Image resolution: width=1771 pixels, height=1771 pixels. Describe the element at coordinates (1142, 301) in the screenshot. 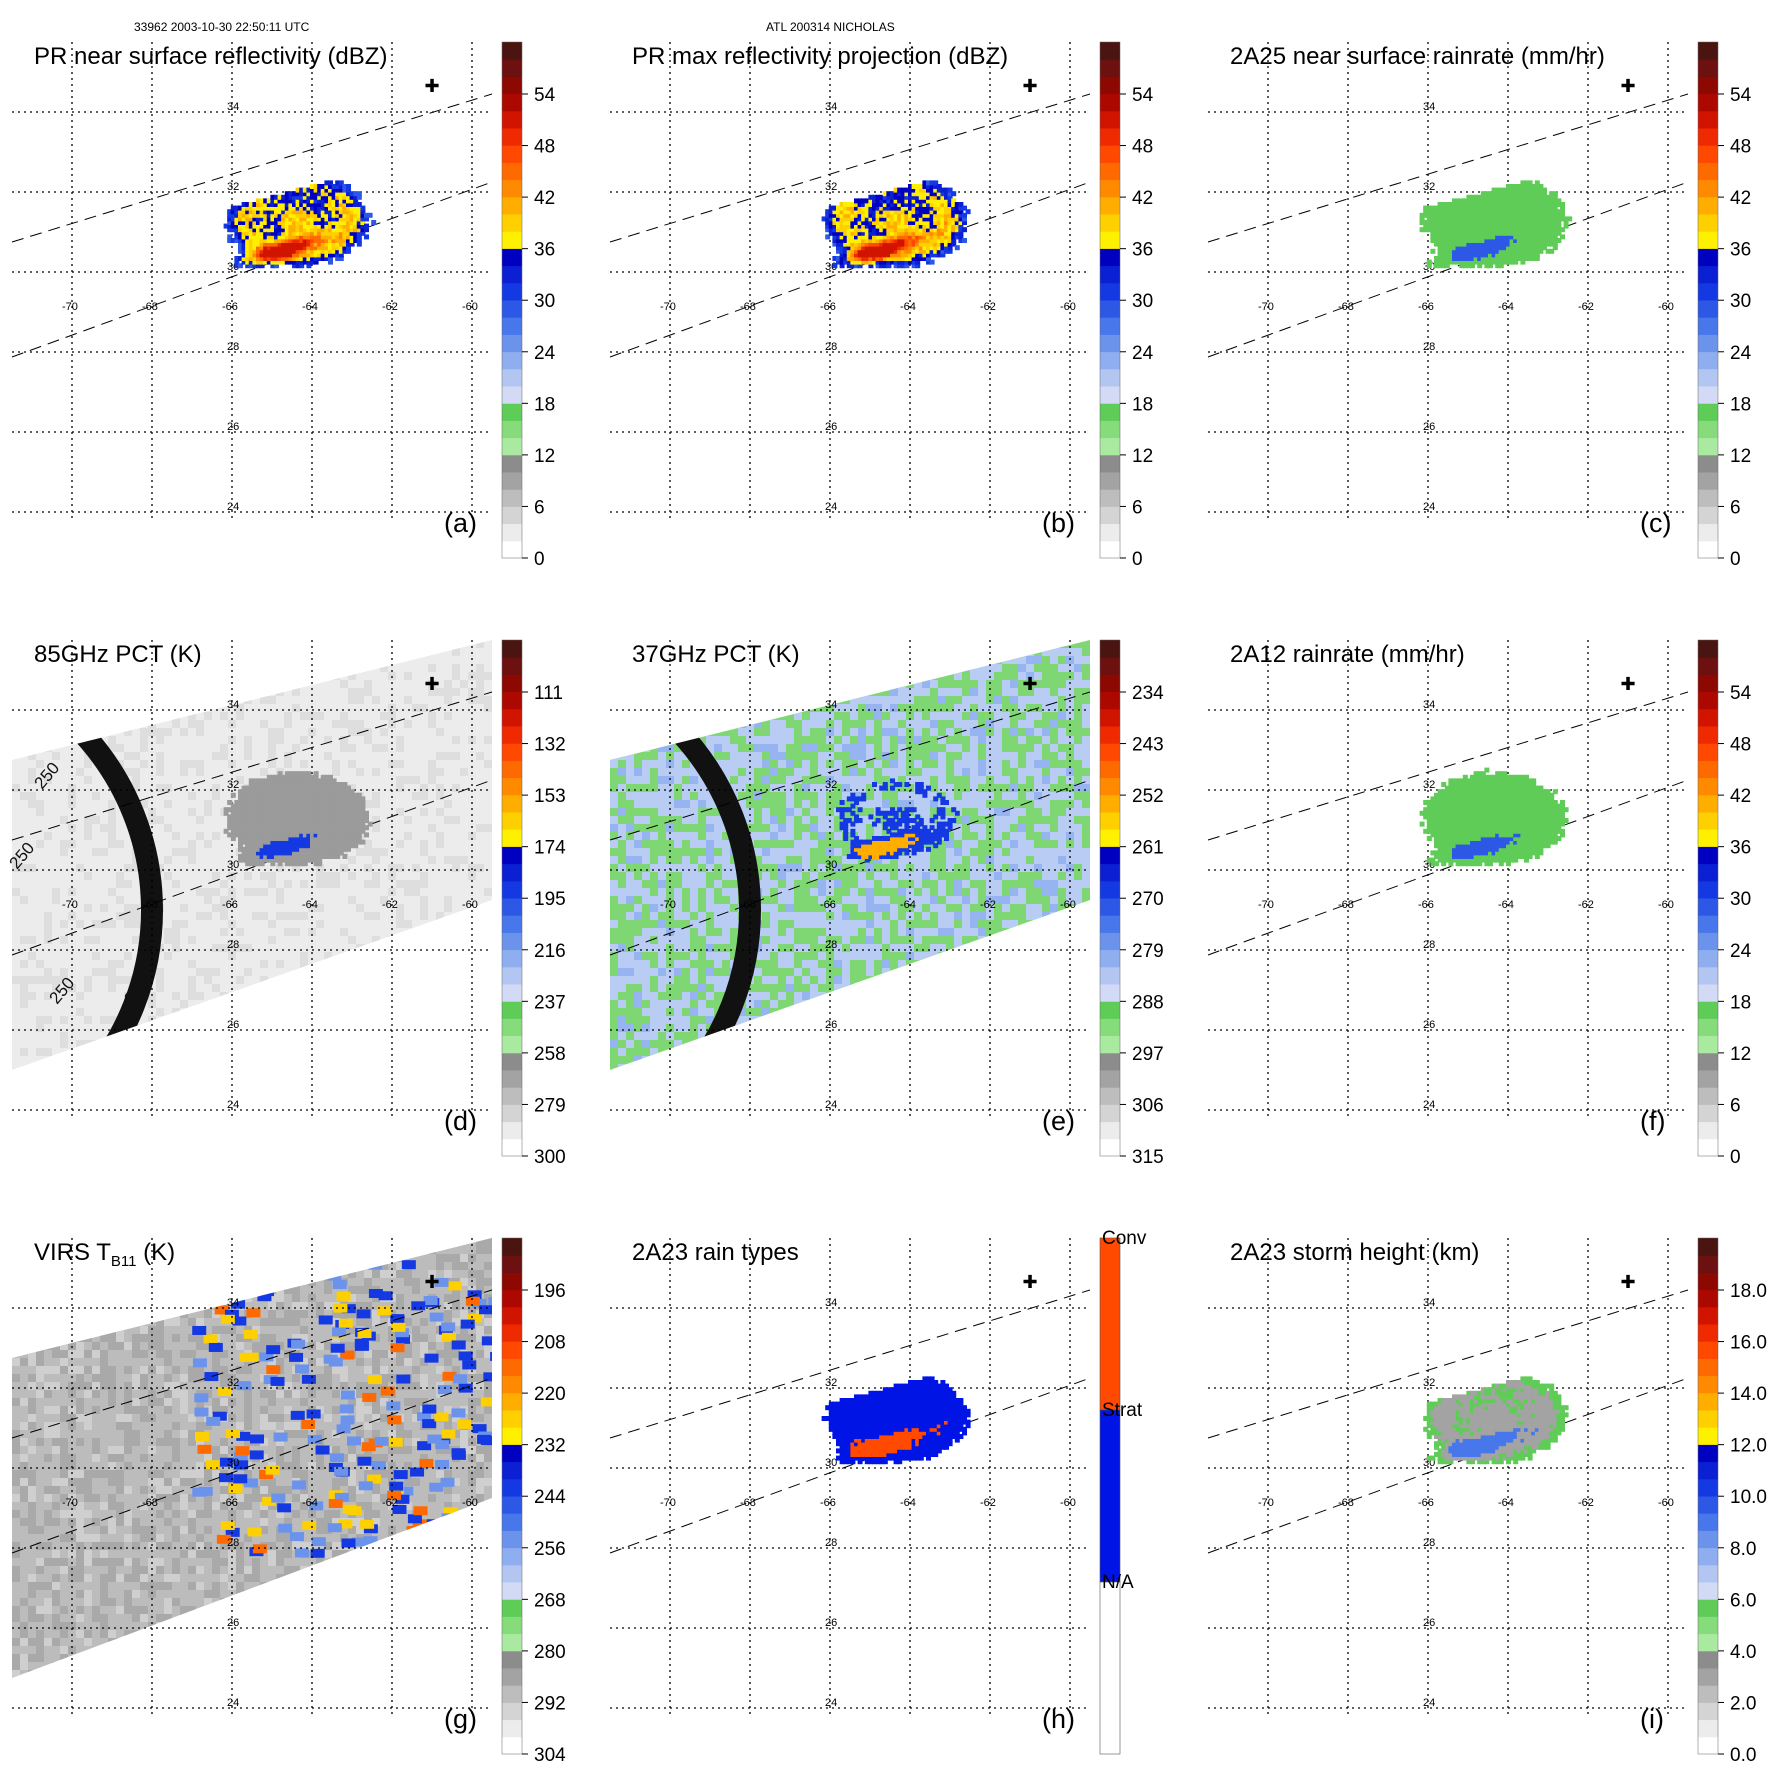

I see `colorbar-tick-label: 30` at that location.